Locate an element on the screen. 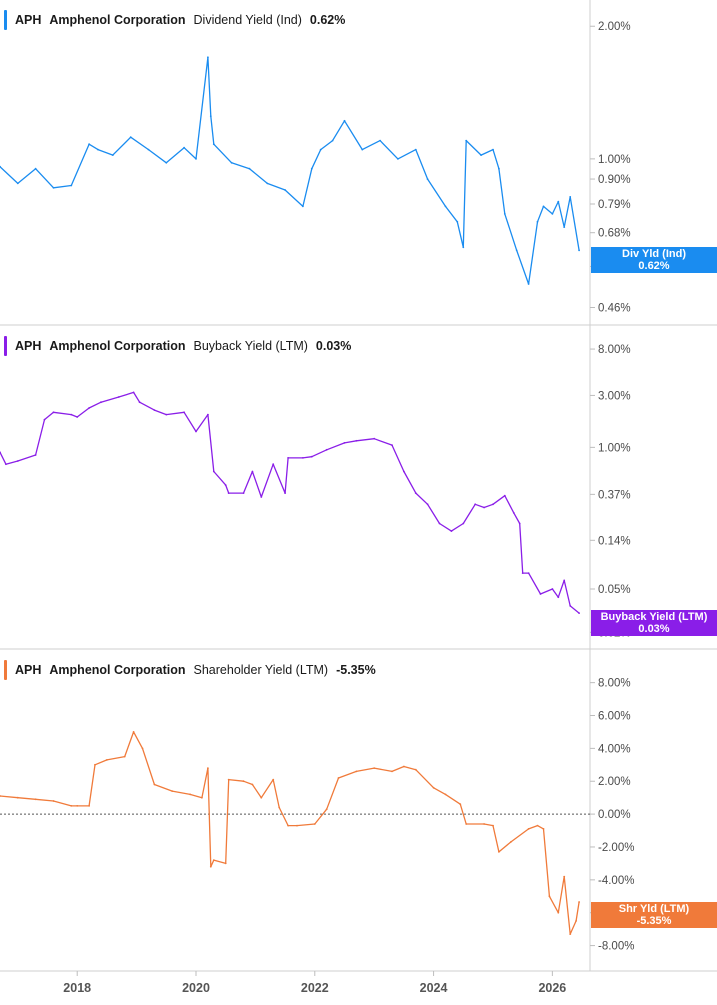 The image size is (717, 1005). y-tick-label: 3.00% is located at coordinates (614, 396).